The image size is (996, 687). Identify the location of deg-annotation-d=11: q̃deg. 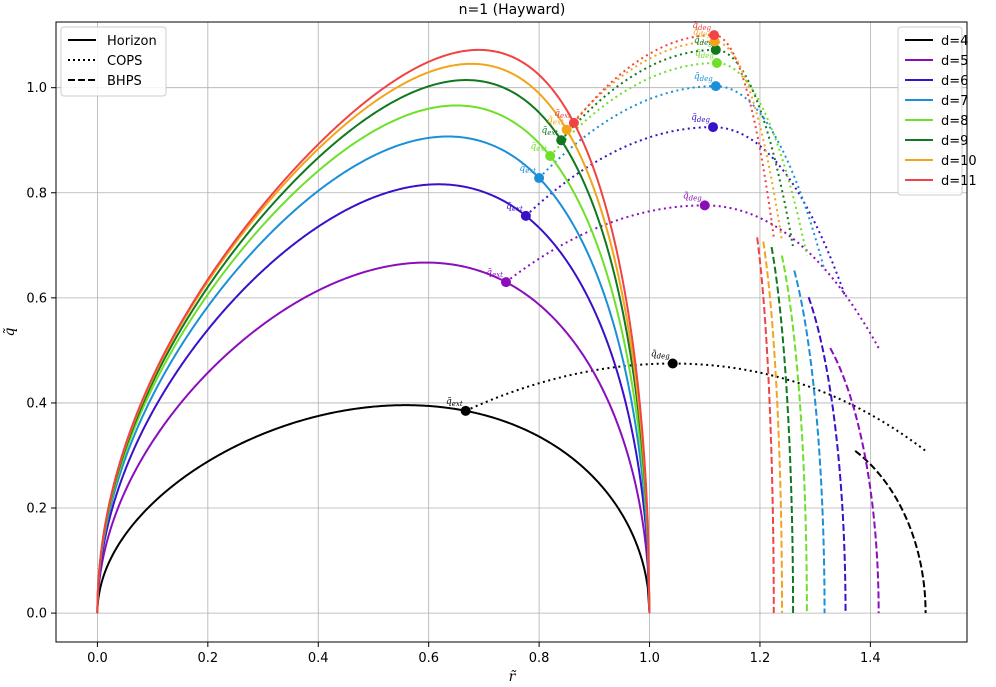
(701, 26).